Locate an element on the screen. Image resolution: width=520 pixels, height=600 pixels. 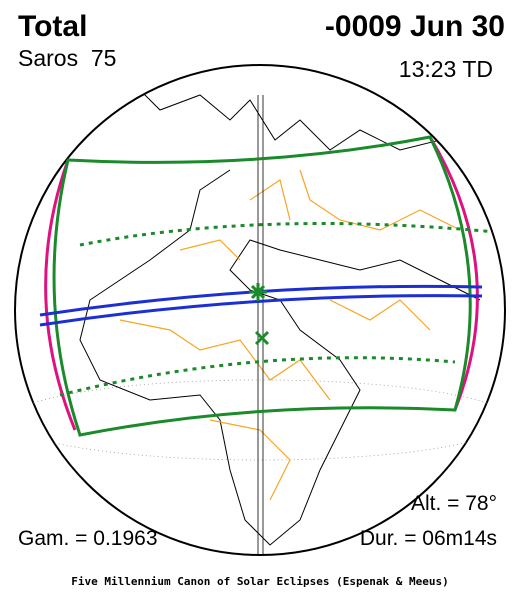
penumbra-northern-limit is located at coordinates (287, 234).